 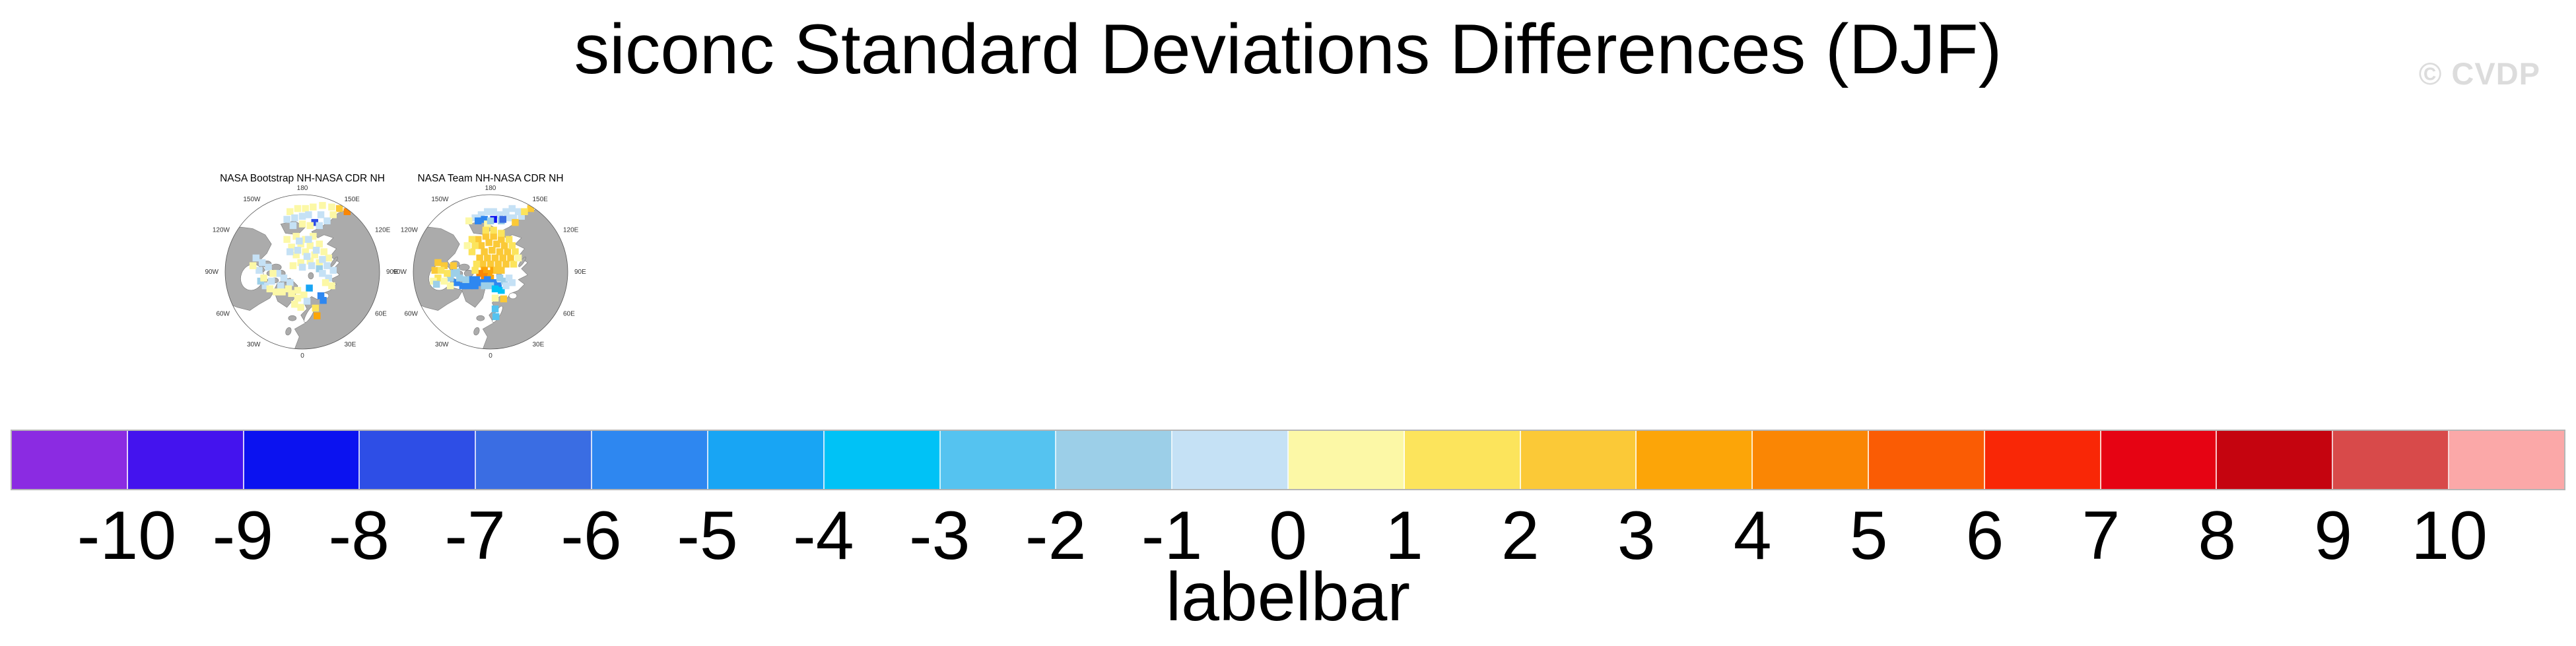 What do you see at coordinates (440, 199) in the screenshot?
I see `longitude-label: 150W` at bounding box center [440, 199].